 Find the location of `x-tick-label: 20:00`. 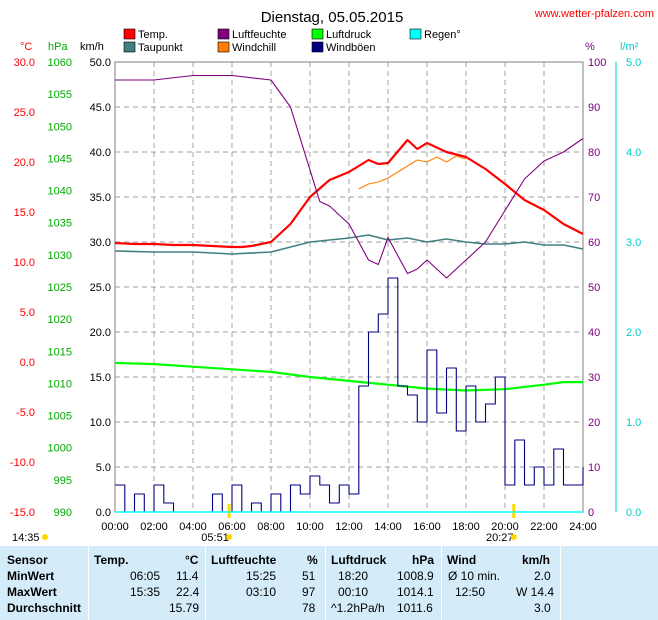

x-tick-label: 20:00 is located at coordinates (505, 527).